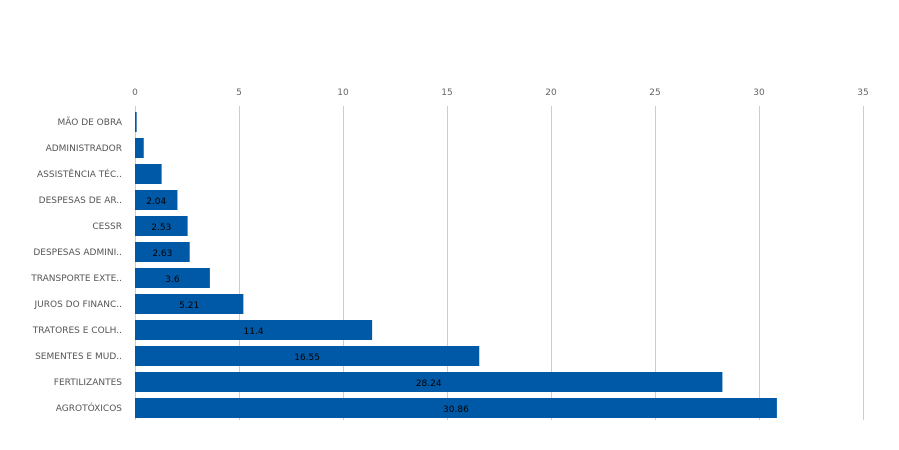 This screenshot has height=450, width=899. What do you see at coordinates (77, 331) in the screenshot?
I see `category-label: TRATORES E COLH..` at bounding box center [77, 331].